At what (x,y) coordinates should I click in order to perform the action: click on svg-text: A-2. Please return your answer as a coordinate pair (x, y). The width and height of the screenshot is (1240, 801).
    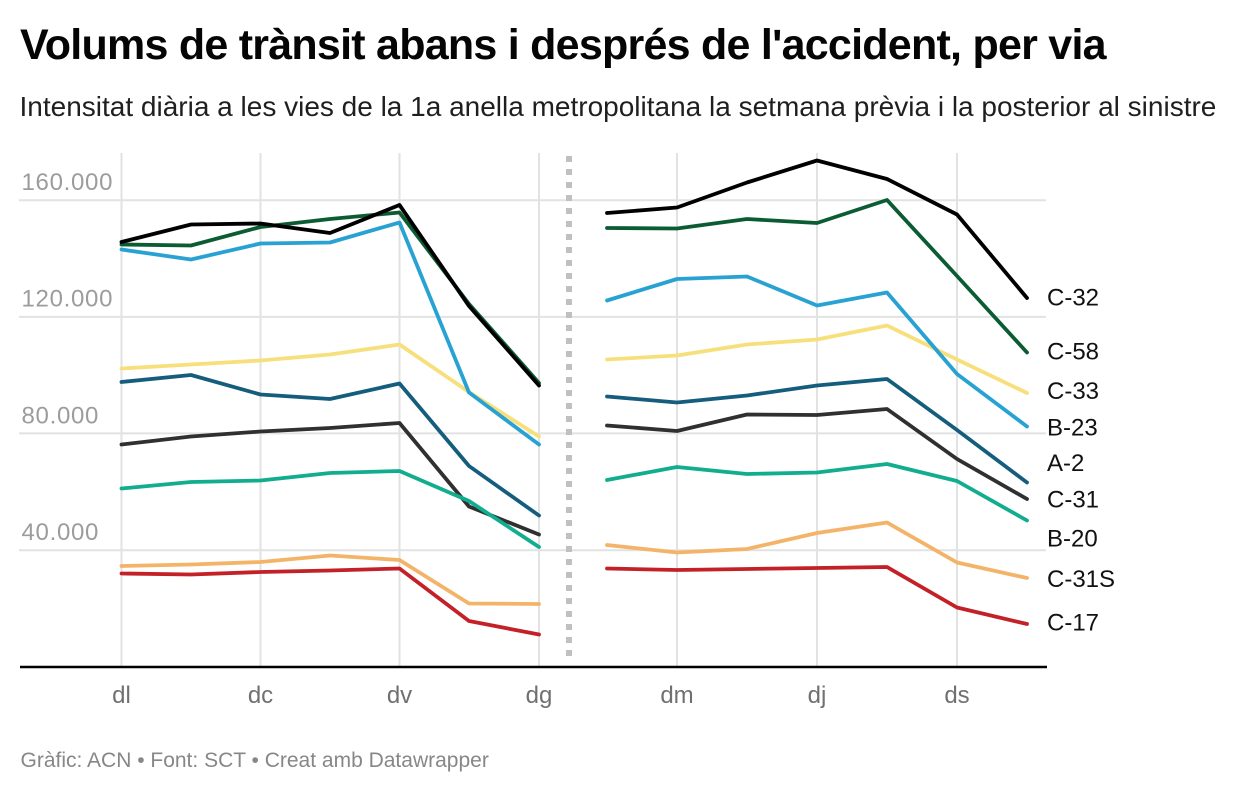
    Looking at the image, I should click on (1065, 463).